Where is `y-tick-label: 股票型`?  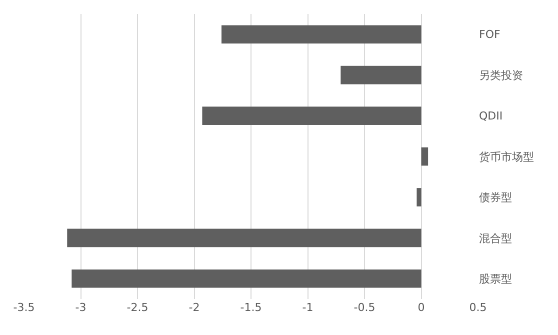 y-tick-label: 股票型 is located at coordinates (495, 279).